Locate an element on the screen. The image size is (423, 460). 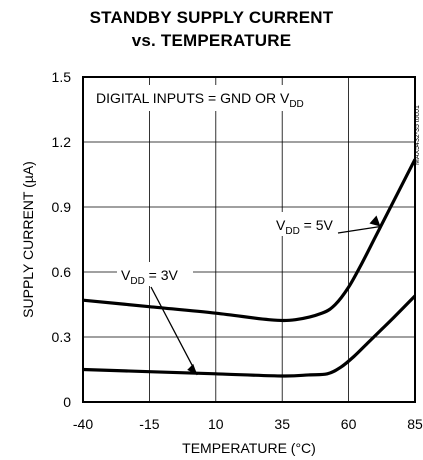
part-code: MAX5432-35 toc01 is located at coordinates (417, 135).